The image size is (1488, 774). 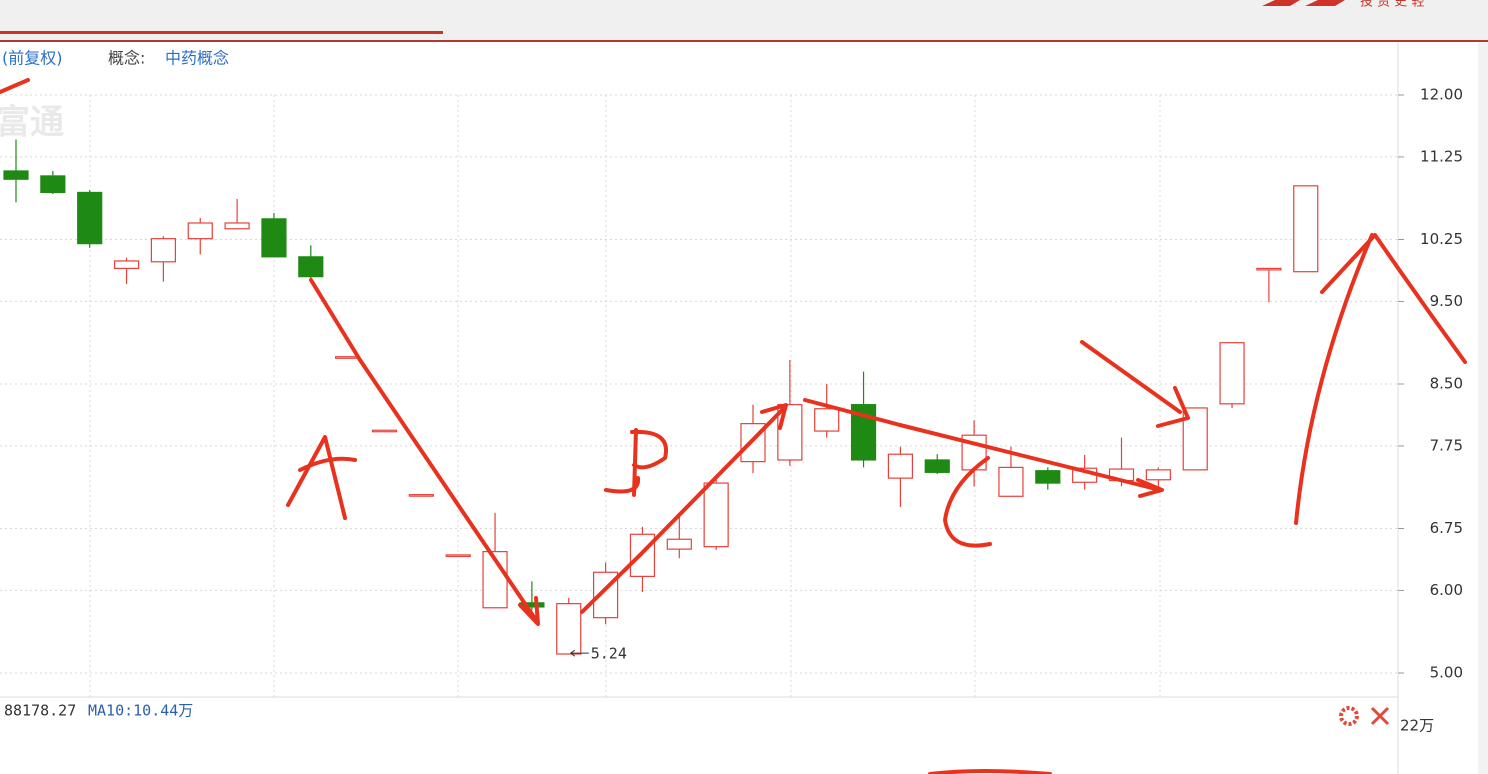 What do you see at coordinates (1483, 408) in the screenshot?
I see `side-panel` at bounding box center [1483, 408].